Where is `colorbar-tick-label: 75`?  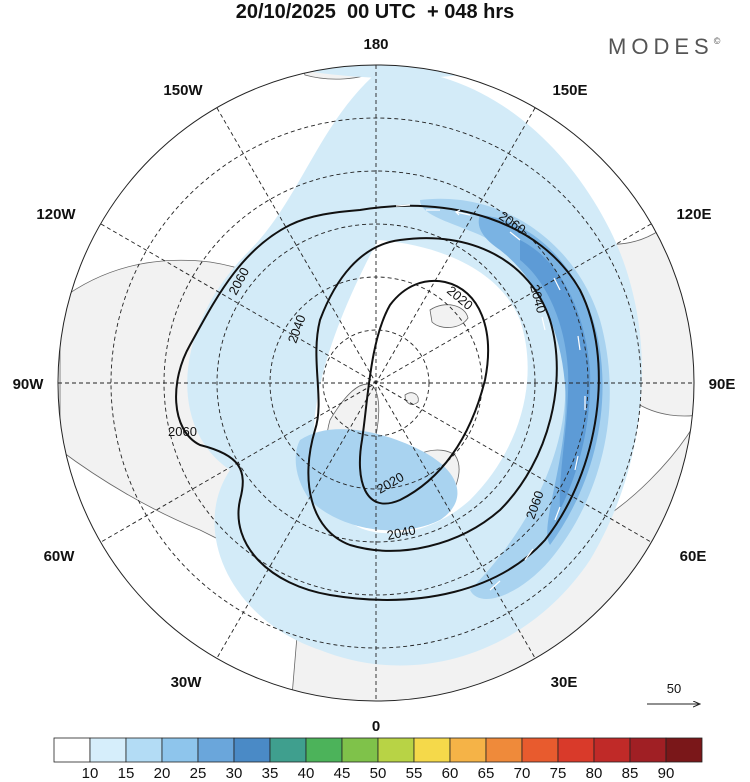
colorbar-tick-label: 75 is located at coordinates (558, 773).